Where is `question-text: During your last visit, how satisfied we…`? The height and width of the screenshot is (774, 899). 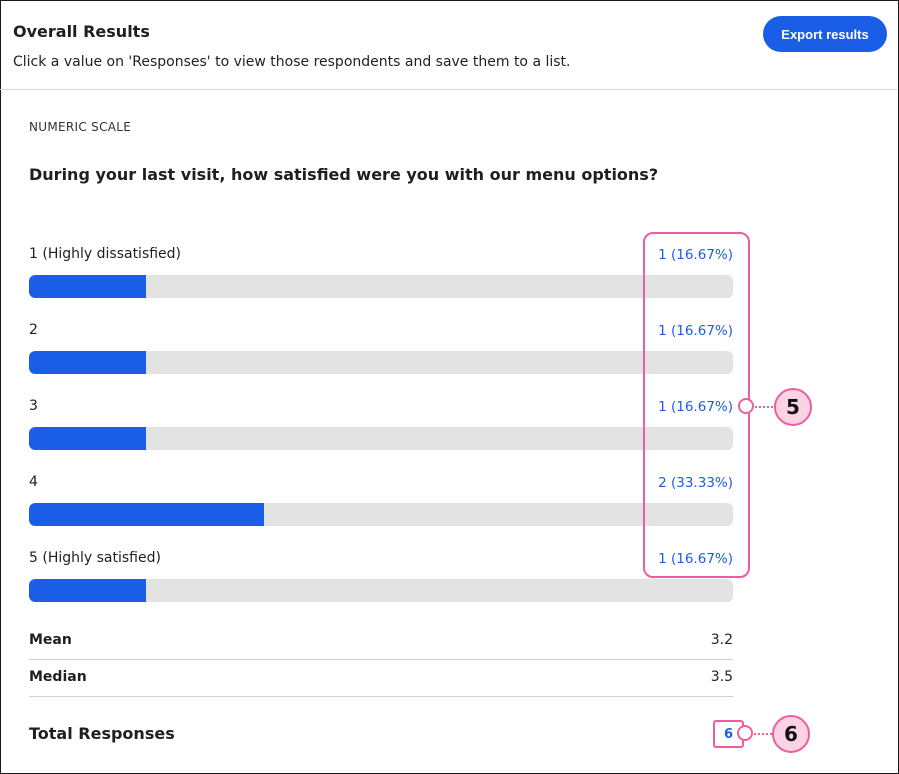 question-text: During your last visit, how satisfied we… is located at coordinates (344, 174).